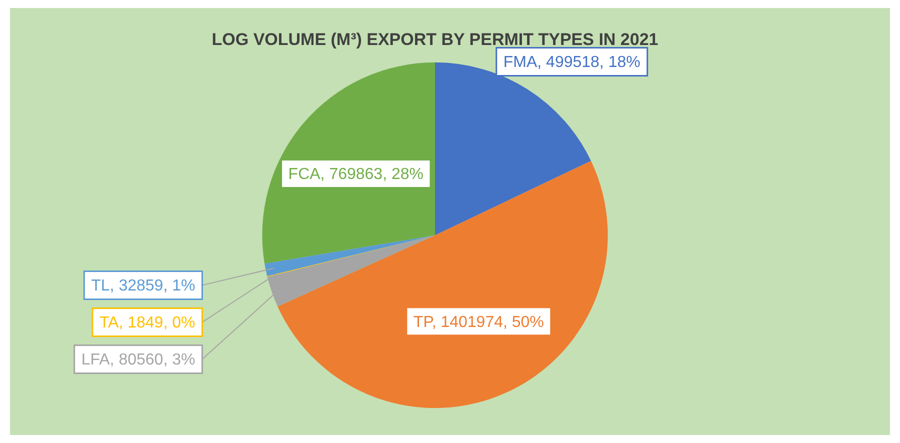 The width and height of the screenshot is (900, 443). What do you see at coordinates (147, 323) in the screenshot?
I see `slice-label: TA, 1849, 0%` at bounding box center [147, 323].